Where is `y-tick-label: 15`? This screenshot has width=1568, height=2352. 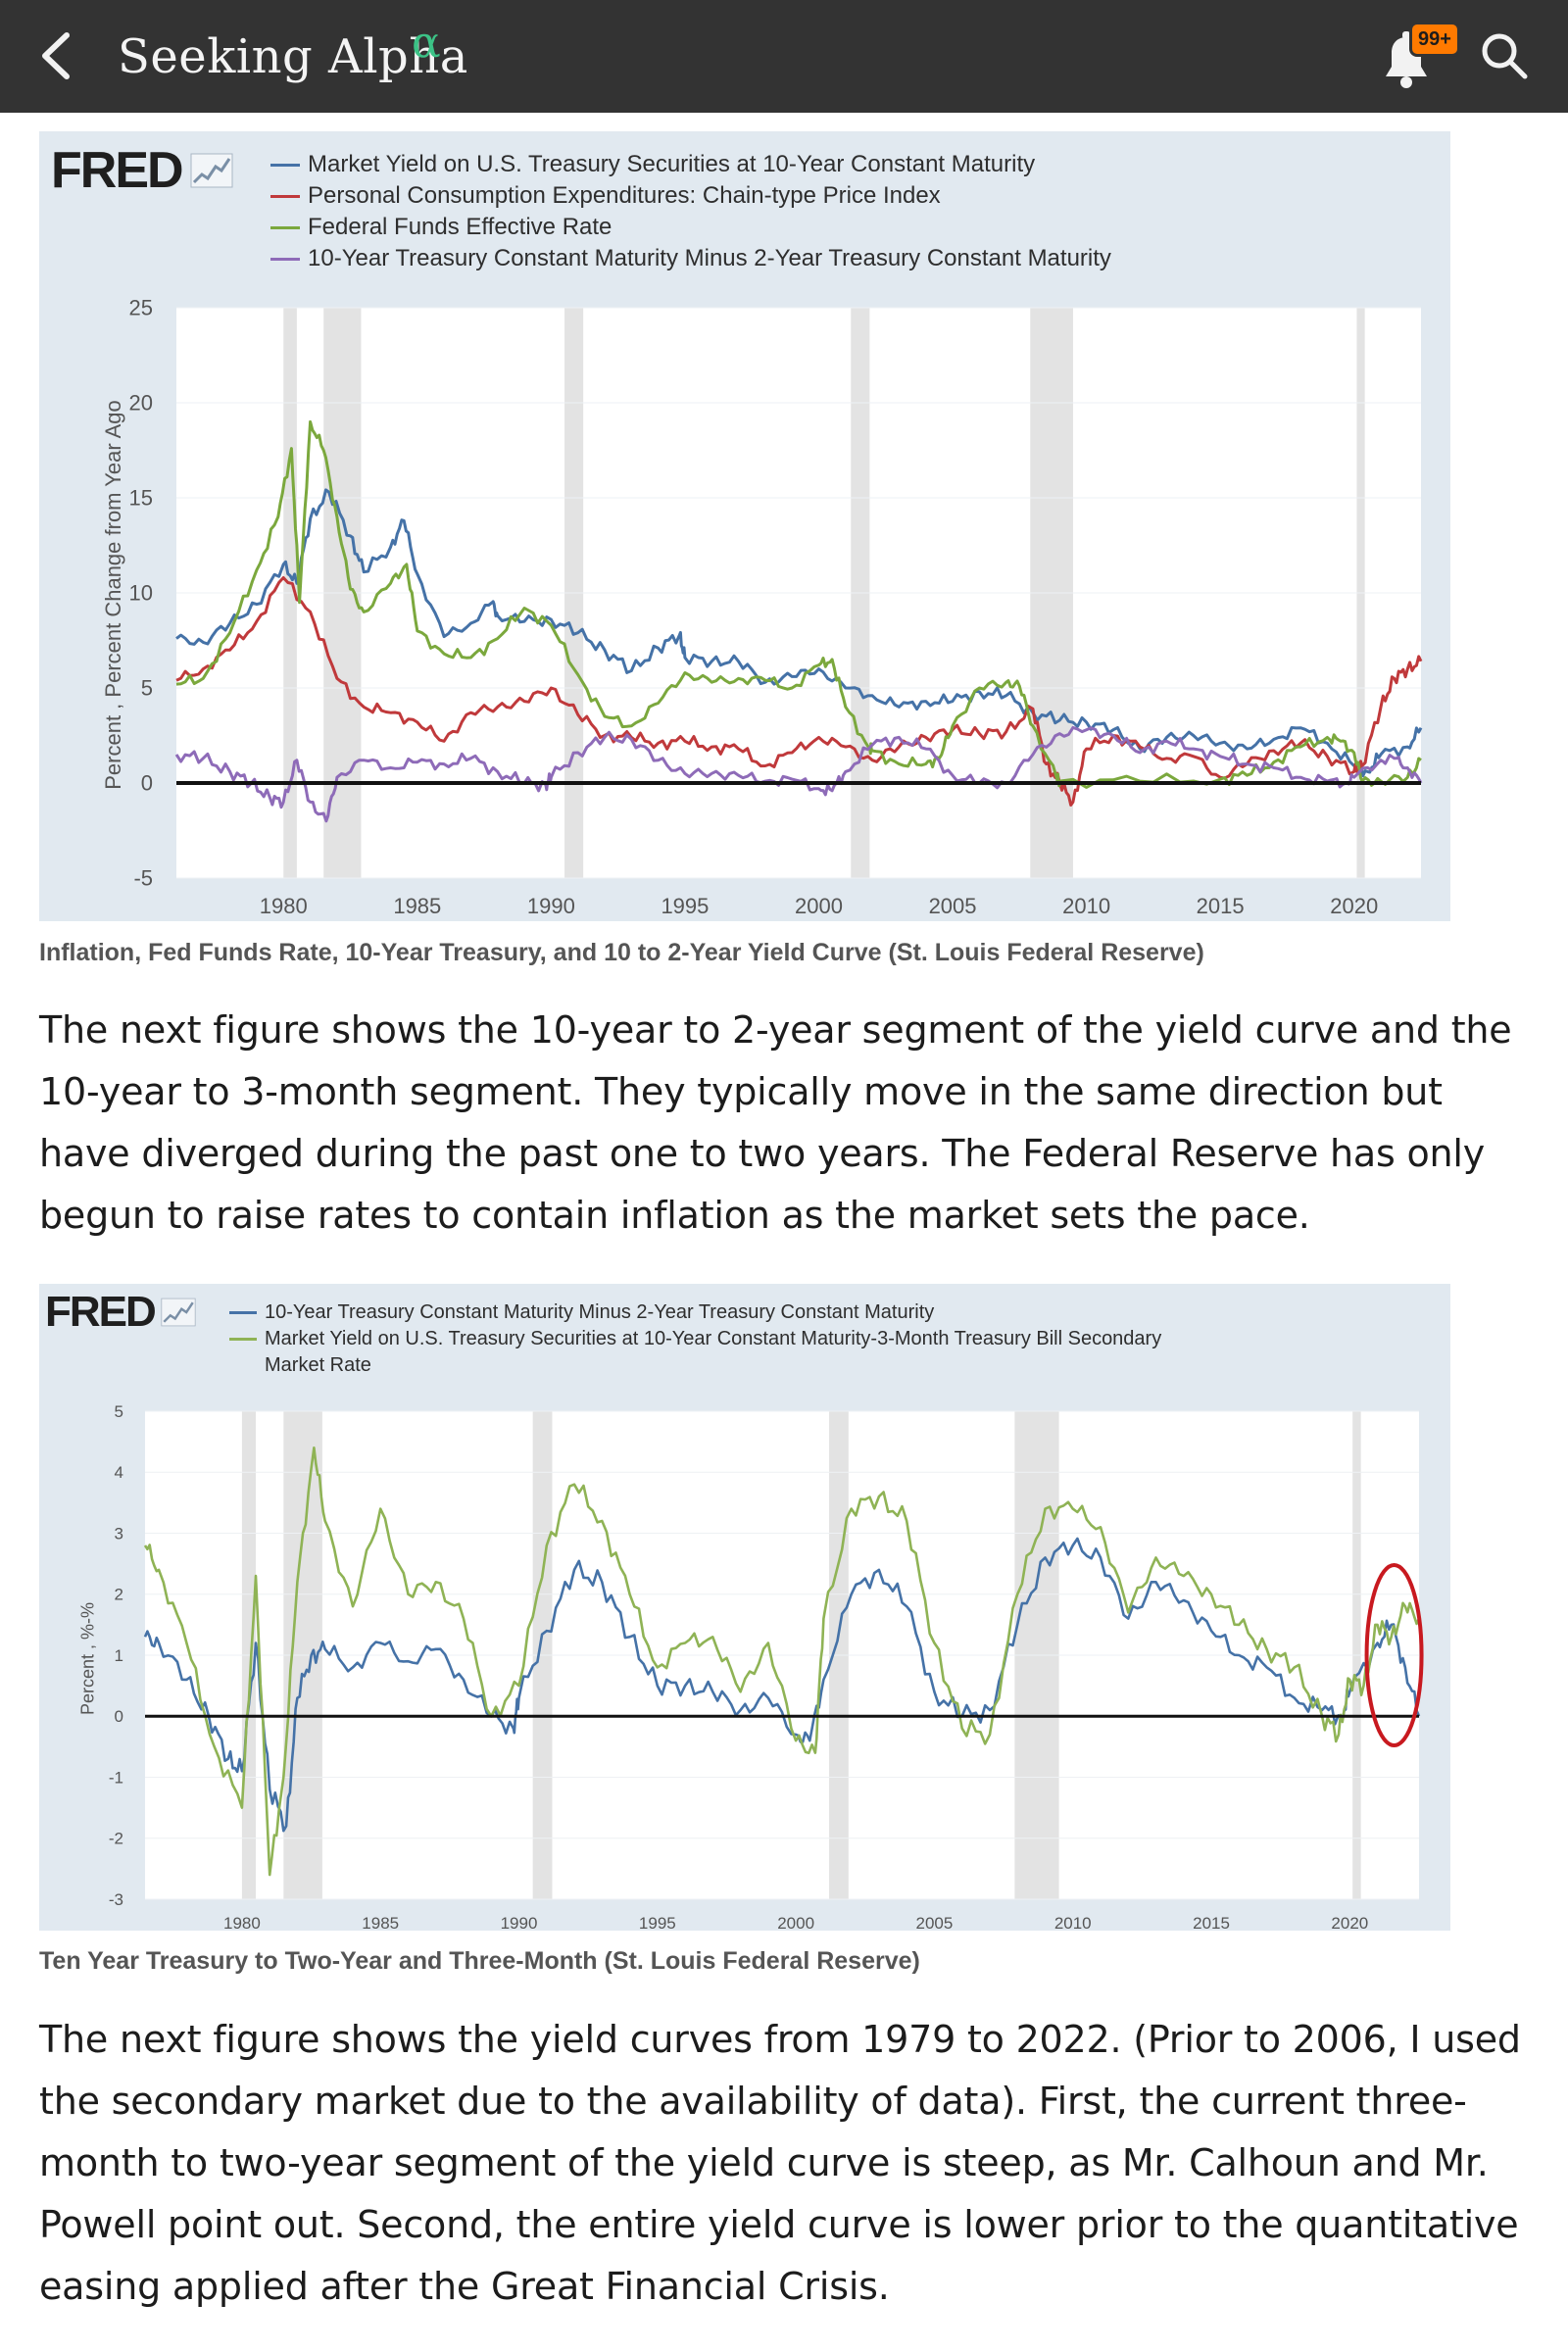
y-tick-label: 15 is located at coordinates (141, 498).